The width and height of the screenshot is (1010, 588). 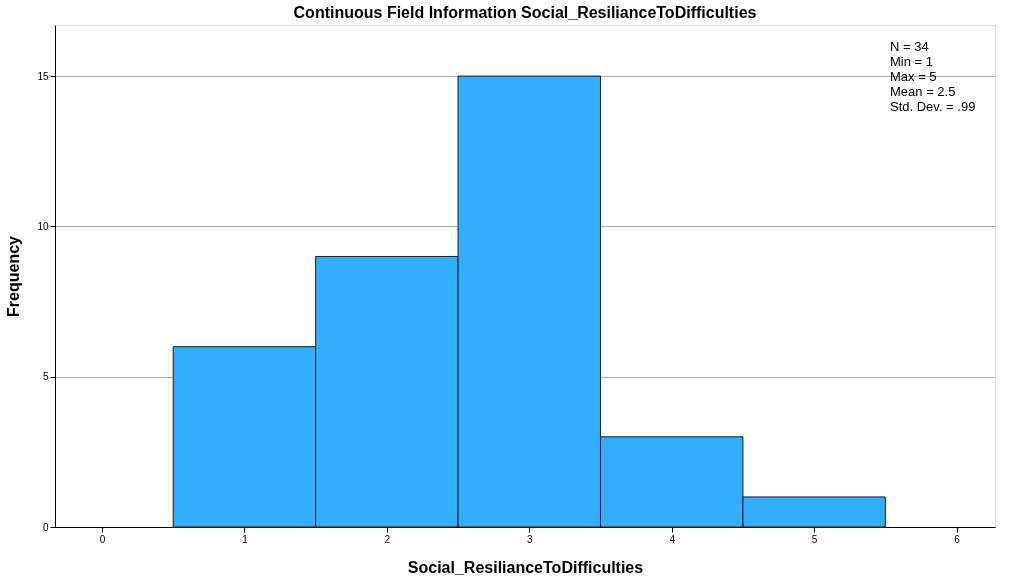 What do you see at coordinates (43, 76) in the screenshot?
I see `y-tick-label: 15` at bounding box center [43, 76].